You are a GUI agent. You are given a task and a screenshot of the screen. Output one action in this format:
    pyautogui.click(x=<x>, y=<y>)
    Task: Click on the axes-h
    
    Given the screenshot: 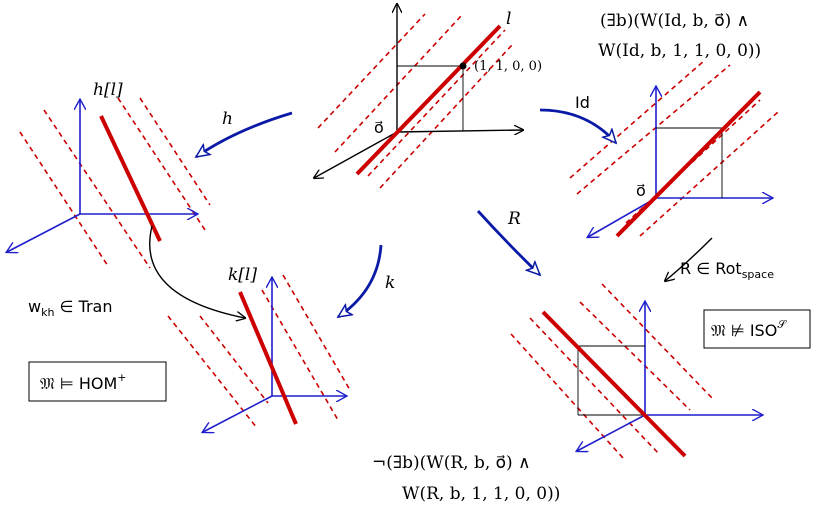 What is the action you would take?
    pyautogui.click(x=102, y=176)
    